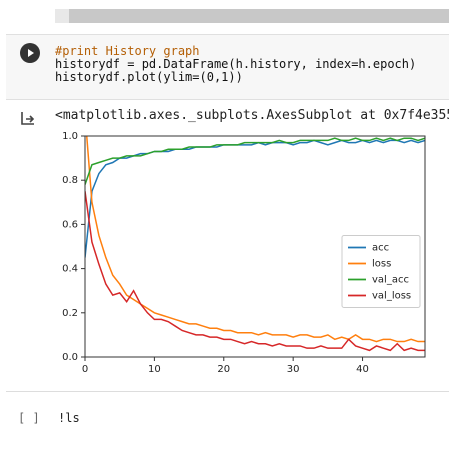 This screenshot has width=449, height=450. Describe the element at coordinates (127, 51) in the screenshot. I see `code-line: #print History graph` at that location.